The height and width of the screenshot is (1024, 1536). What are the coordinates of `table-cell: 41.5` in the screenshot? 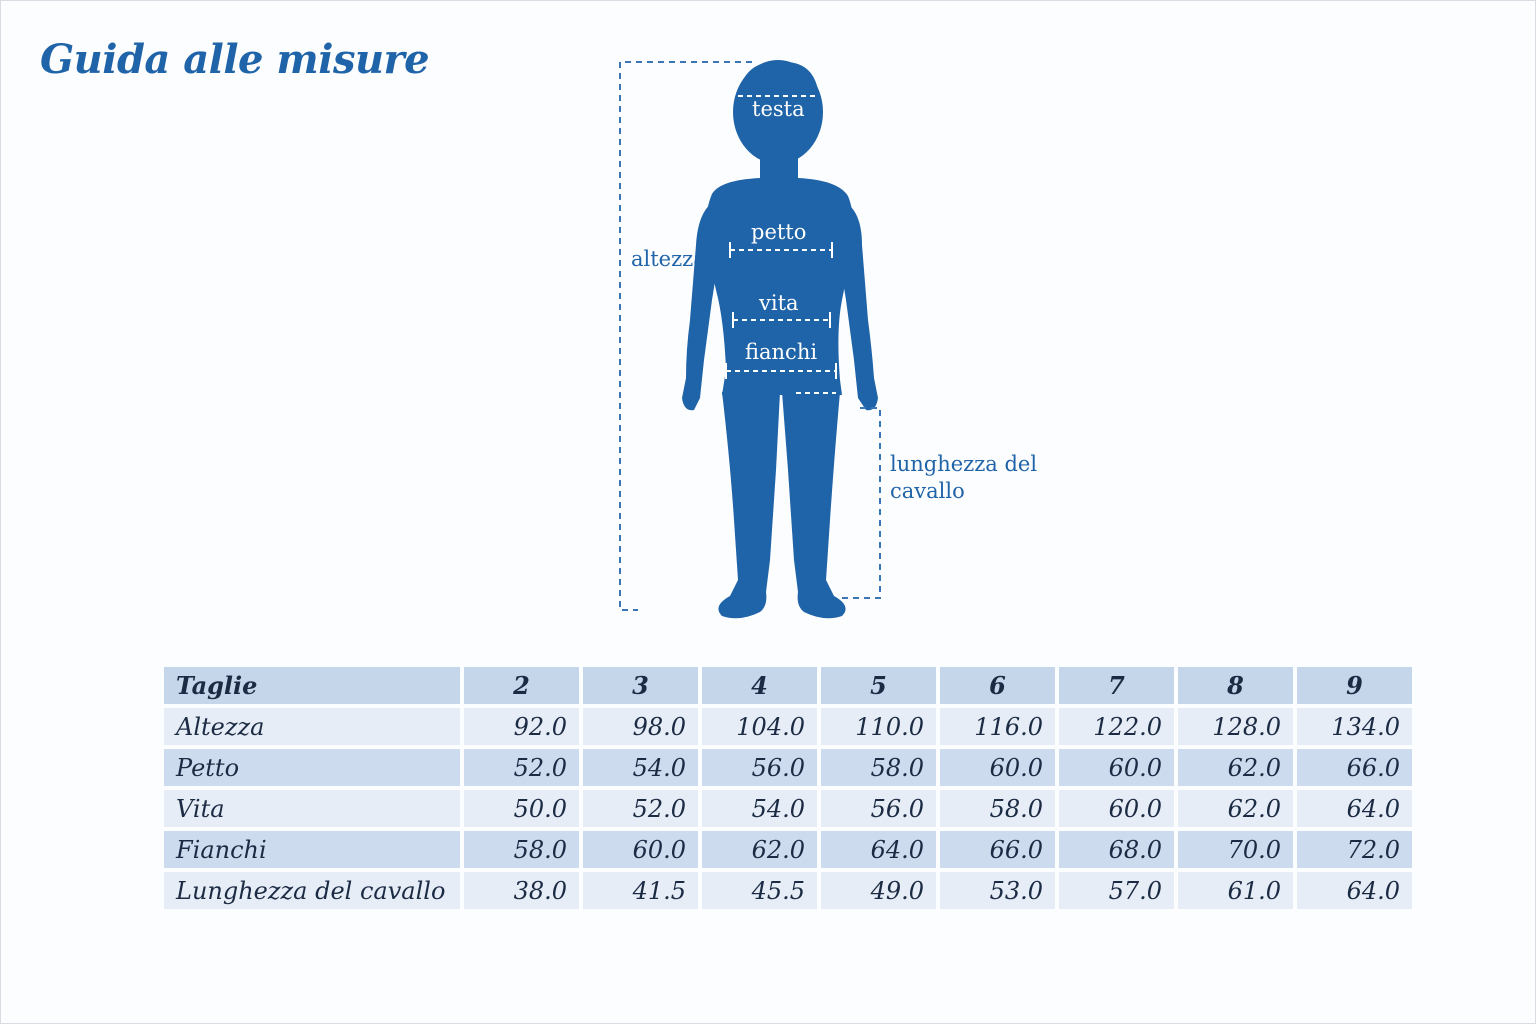 It's located at (640, 890).